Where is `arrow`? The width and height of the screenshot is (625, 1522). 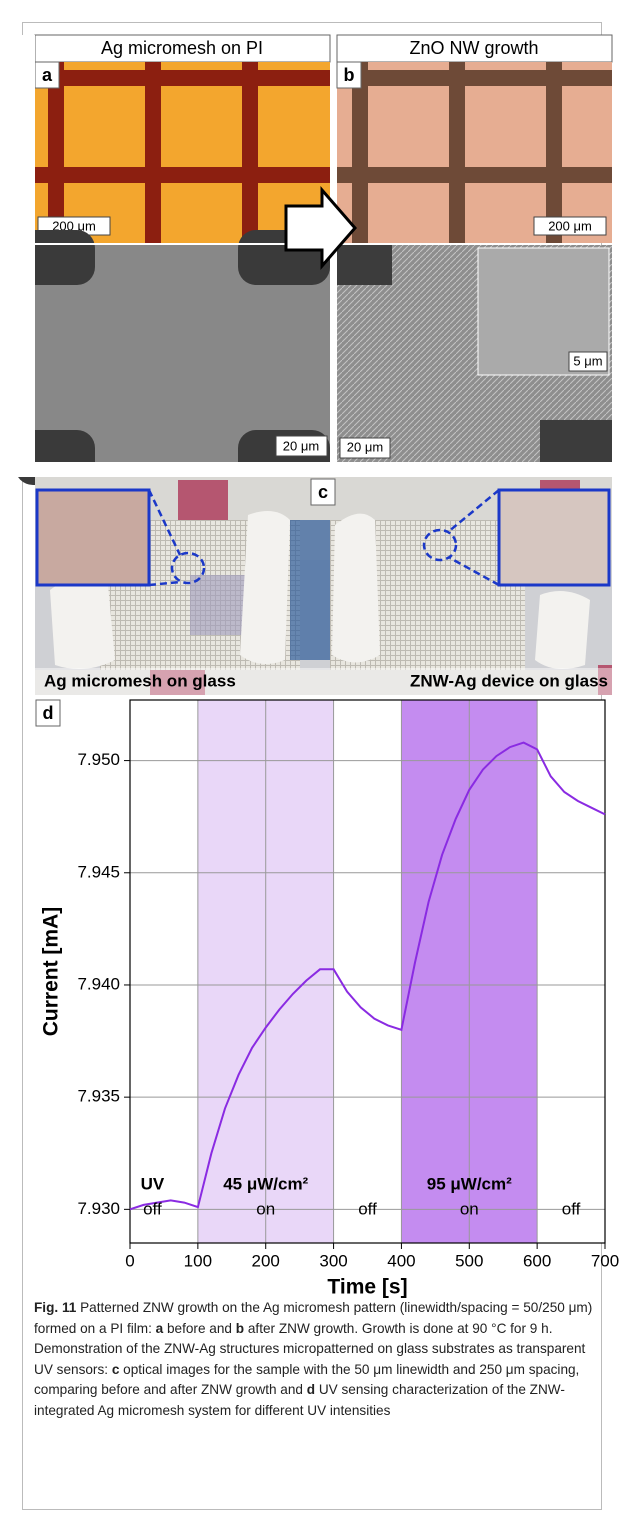 arrow is located at coordinates (320, 228).